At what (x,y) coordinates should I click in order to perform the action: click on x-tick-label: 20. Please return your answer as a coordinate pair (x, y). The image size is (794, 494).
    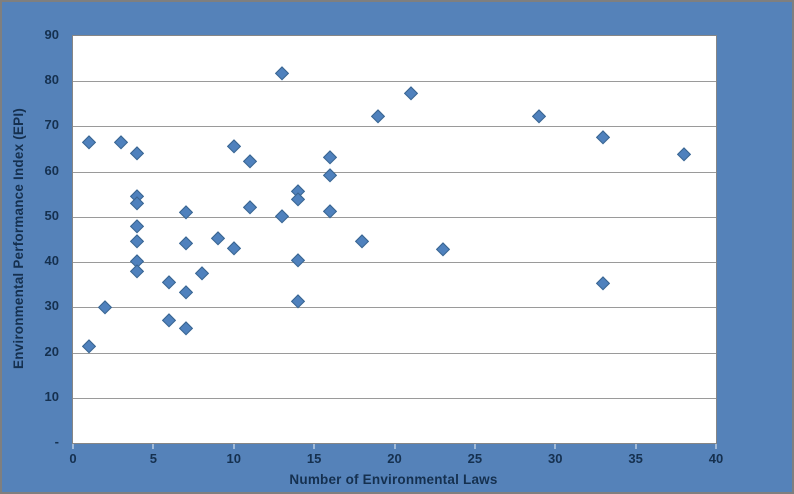
    Looking at the image, I should click on (394, 458).